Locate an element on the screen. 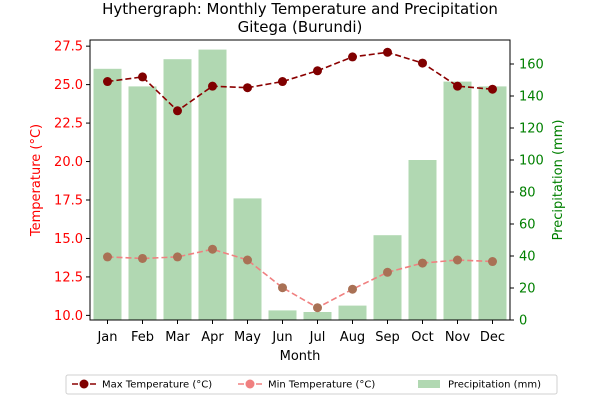 This screenshot has height=400, width=600. right-tick-label-160: 160 is located at coordinates (531, 65).